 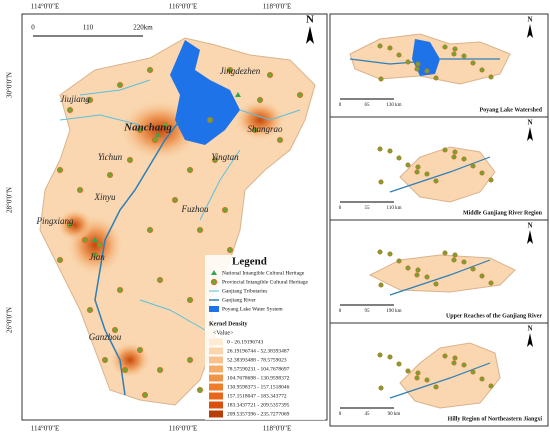 What do you see at coordinates (205, 92) in the screenshot?
I see `poyang-lake` at bounding box center [205, 92].